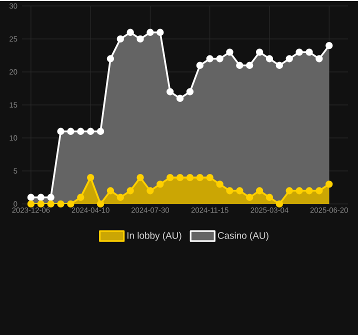 The image size is (358, 335). What do you see at coordinates (243, 236) in the screenshot?
I see `legend-label: Casino (AU)` at bounding box center [243, 236].